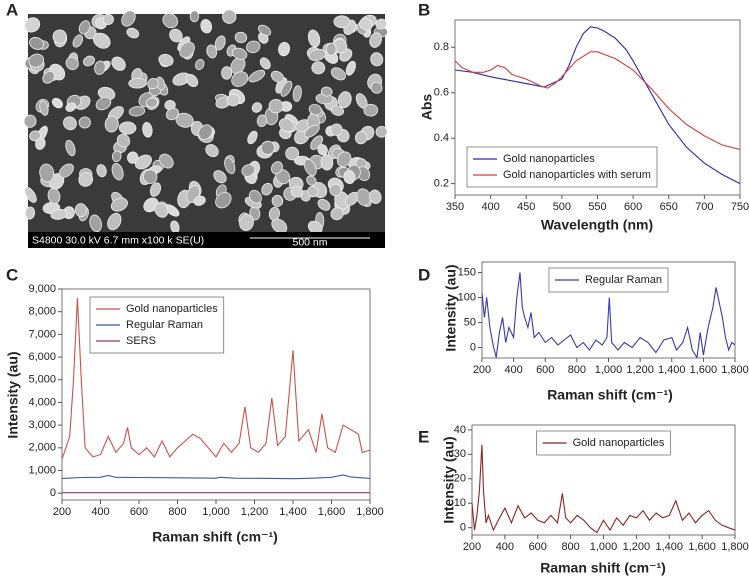  I want to click on legend: Gold nanoparticles Regular Raman SERS, so click(157, 325).